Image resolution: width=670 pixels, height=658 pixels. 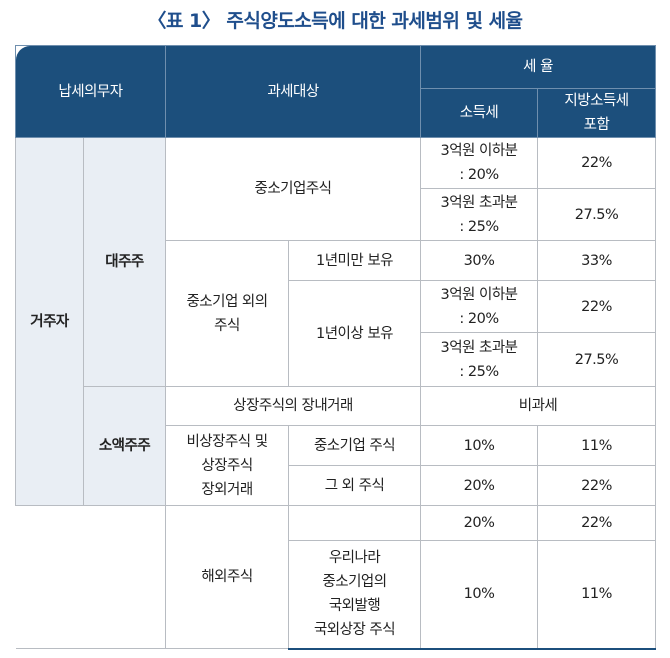 What do you see at coordinates (49, 321) in the screenshot?
I see `cell: 거주자` at bounding box center [49, 321].